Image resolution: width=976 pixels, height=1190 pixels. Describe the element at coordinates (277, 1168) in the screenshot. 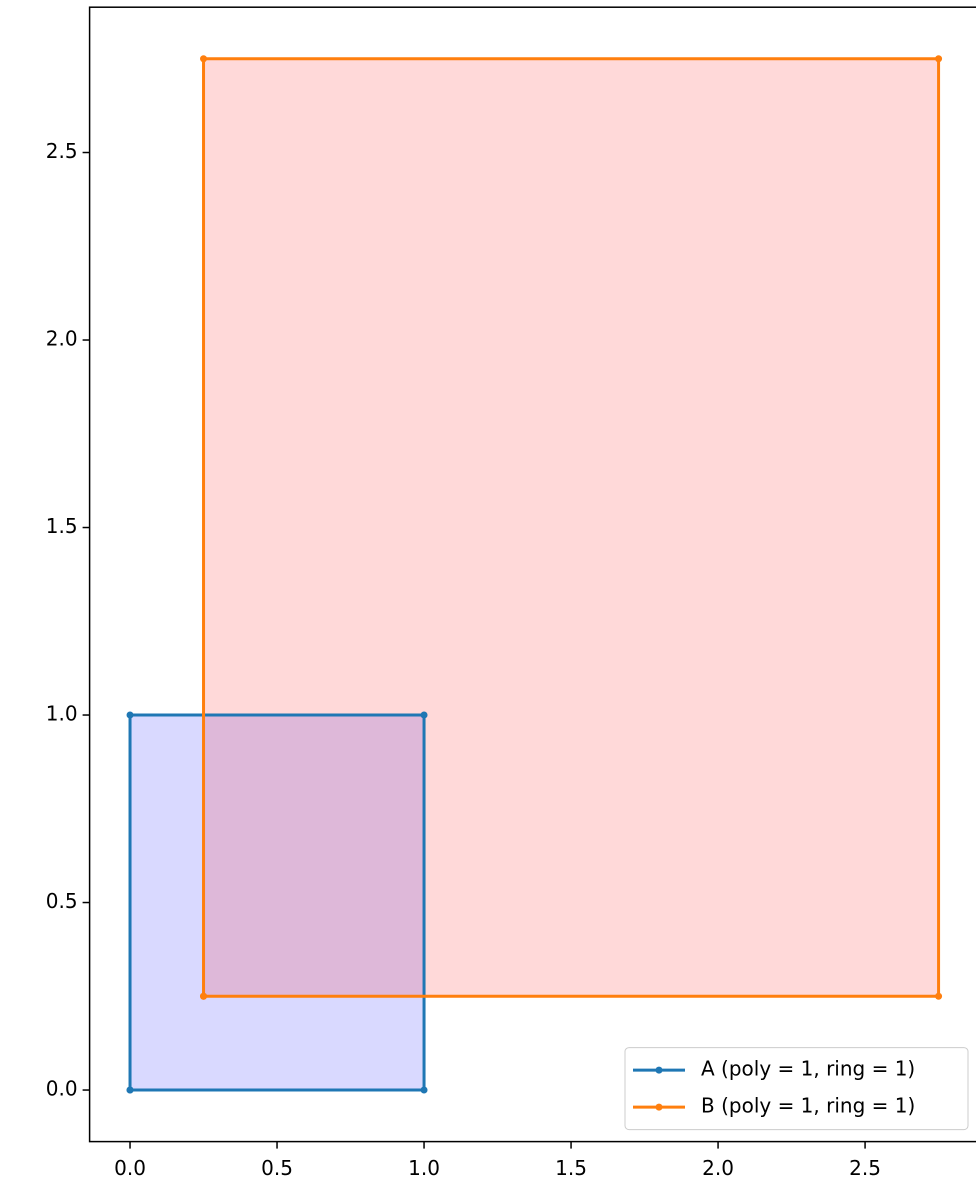

I see `x-tick-label: 0.5` at that location.